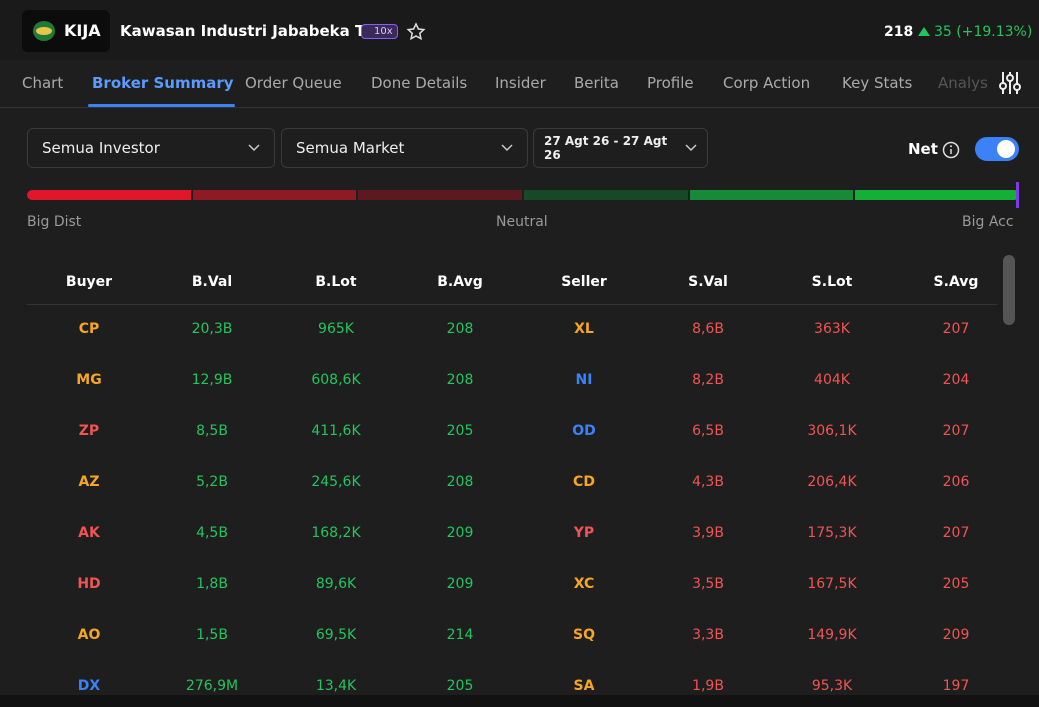 The width and height of the screenshot is (1039, 707). I want to click on cell: 175,3K, so click(832, 533).